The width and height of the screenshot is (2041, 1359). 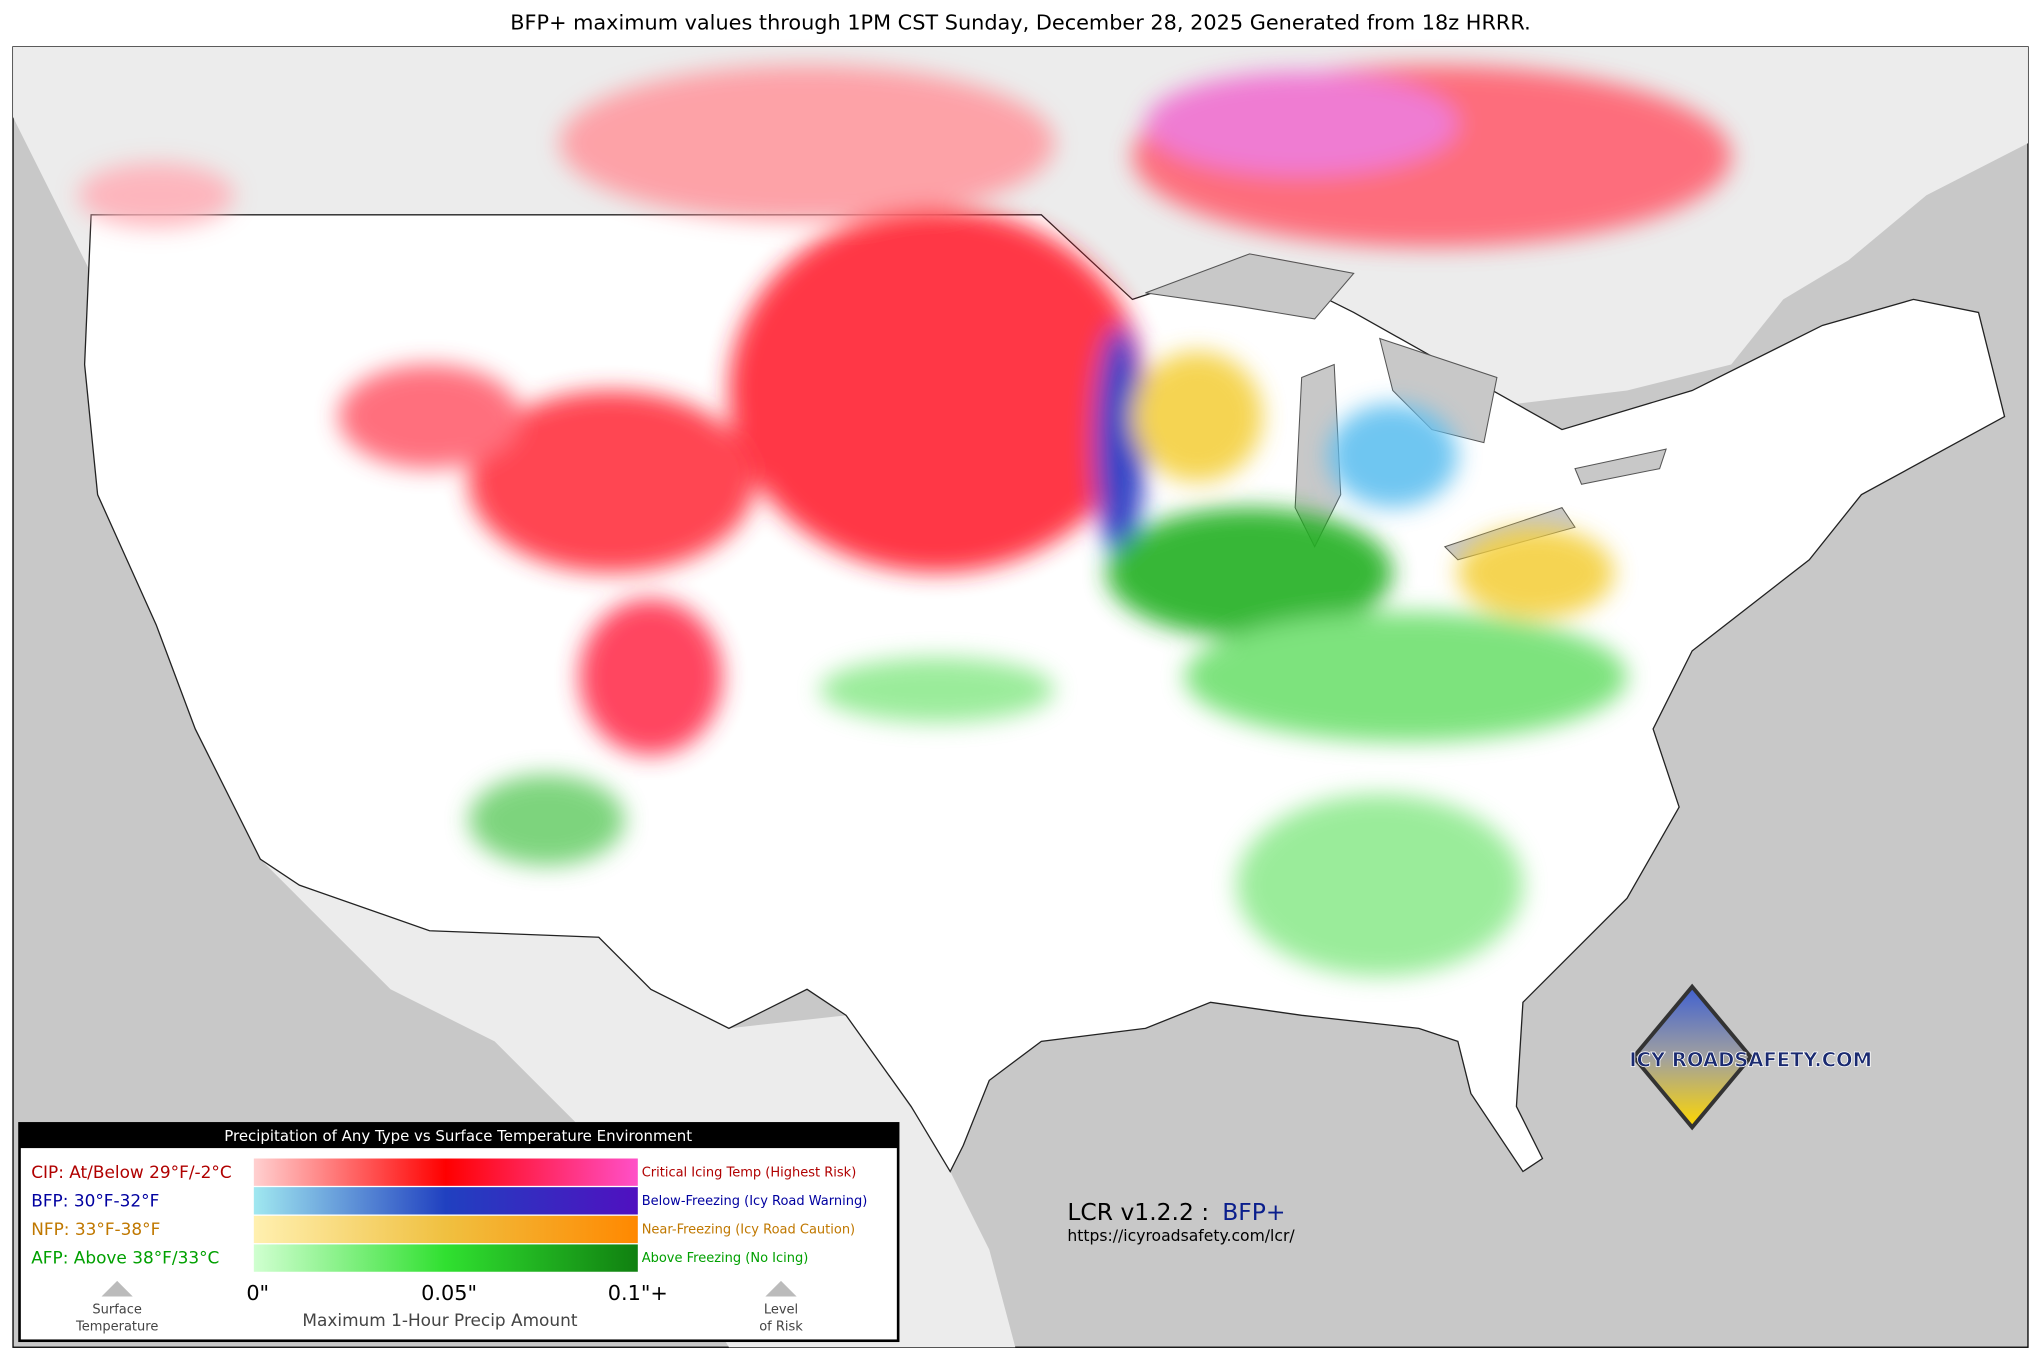 What do you see at coordinates (1250, 286) in the screenshot?
I see `lake-superior` at bounding box center [1250, 286].